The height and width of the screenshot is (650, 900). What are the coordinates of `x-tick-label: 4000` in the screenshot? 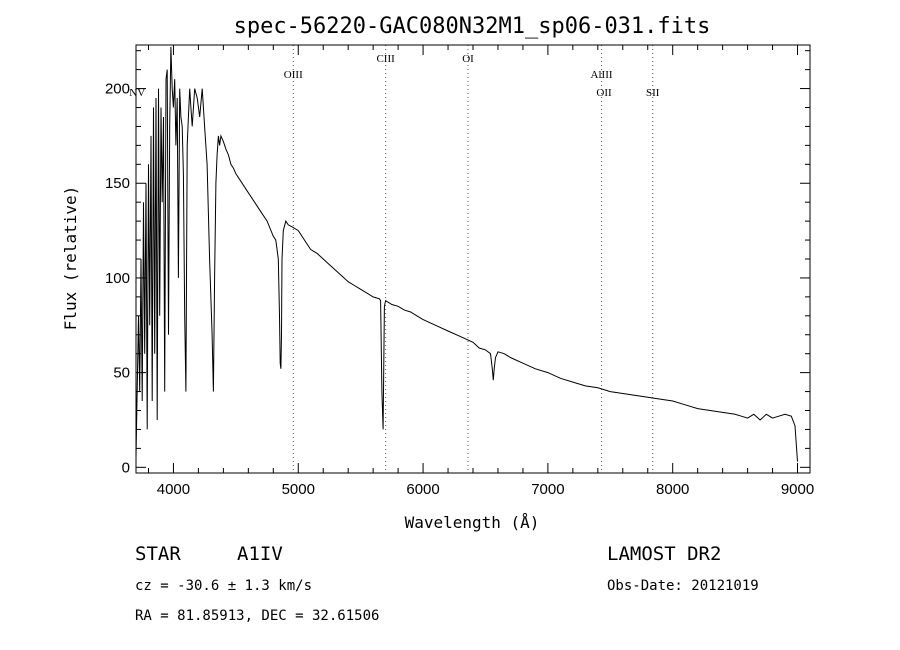 It's located at (173, 489).